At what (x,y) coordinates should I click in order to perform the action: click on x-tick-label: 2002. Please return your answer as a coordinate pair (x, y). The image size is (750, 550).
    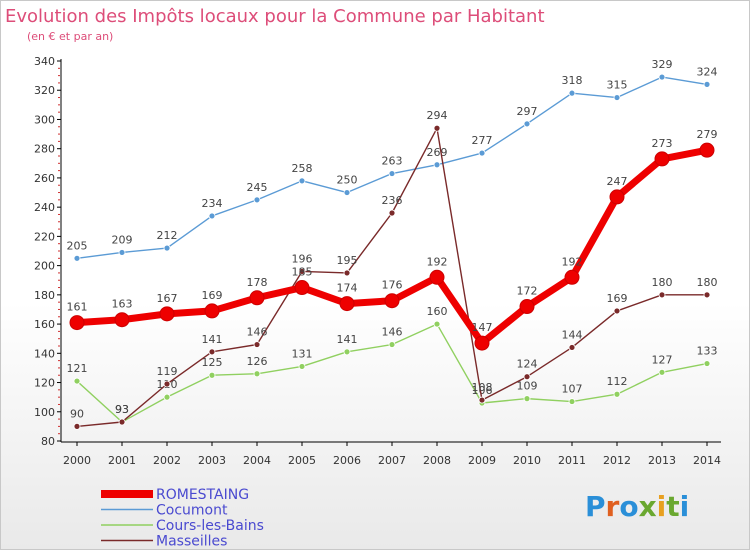
    Looking at the image, I should click on (167, 460).